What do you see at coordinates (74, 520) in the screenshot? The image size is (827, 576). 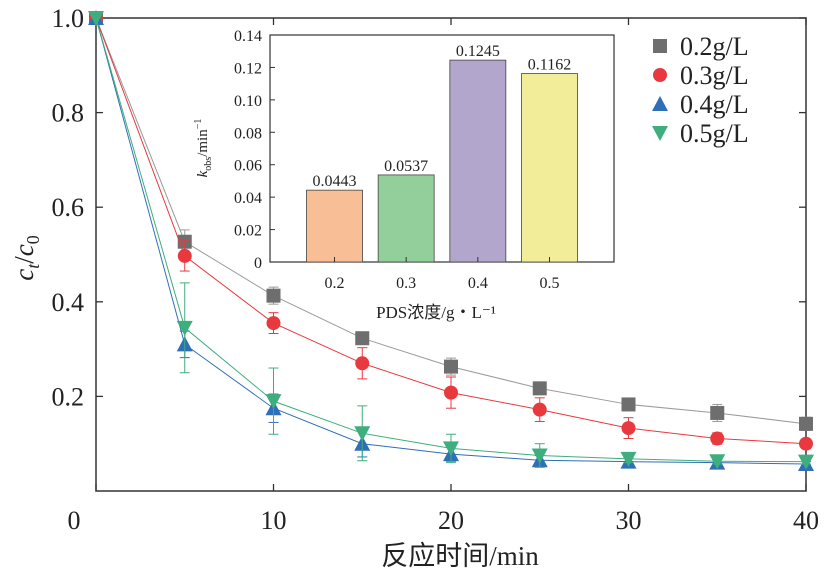 I see `x-tick-label: 0` at bounding box center [74, 520].